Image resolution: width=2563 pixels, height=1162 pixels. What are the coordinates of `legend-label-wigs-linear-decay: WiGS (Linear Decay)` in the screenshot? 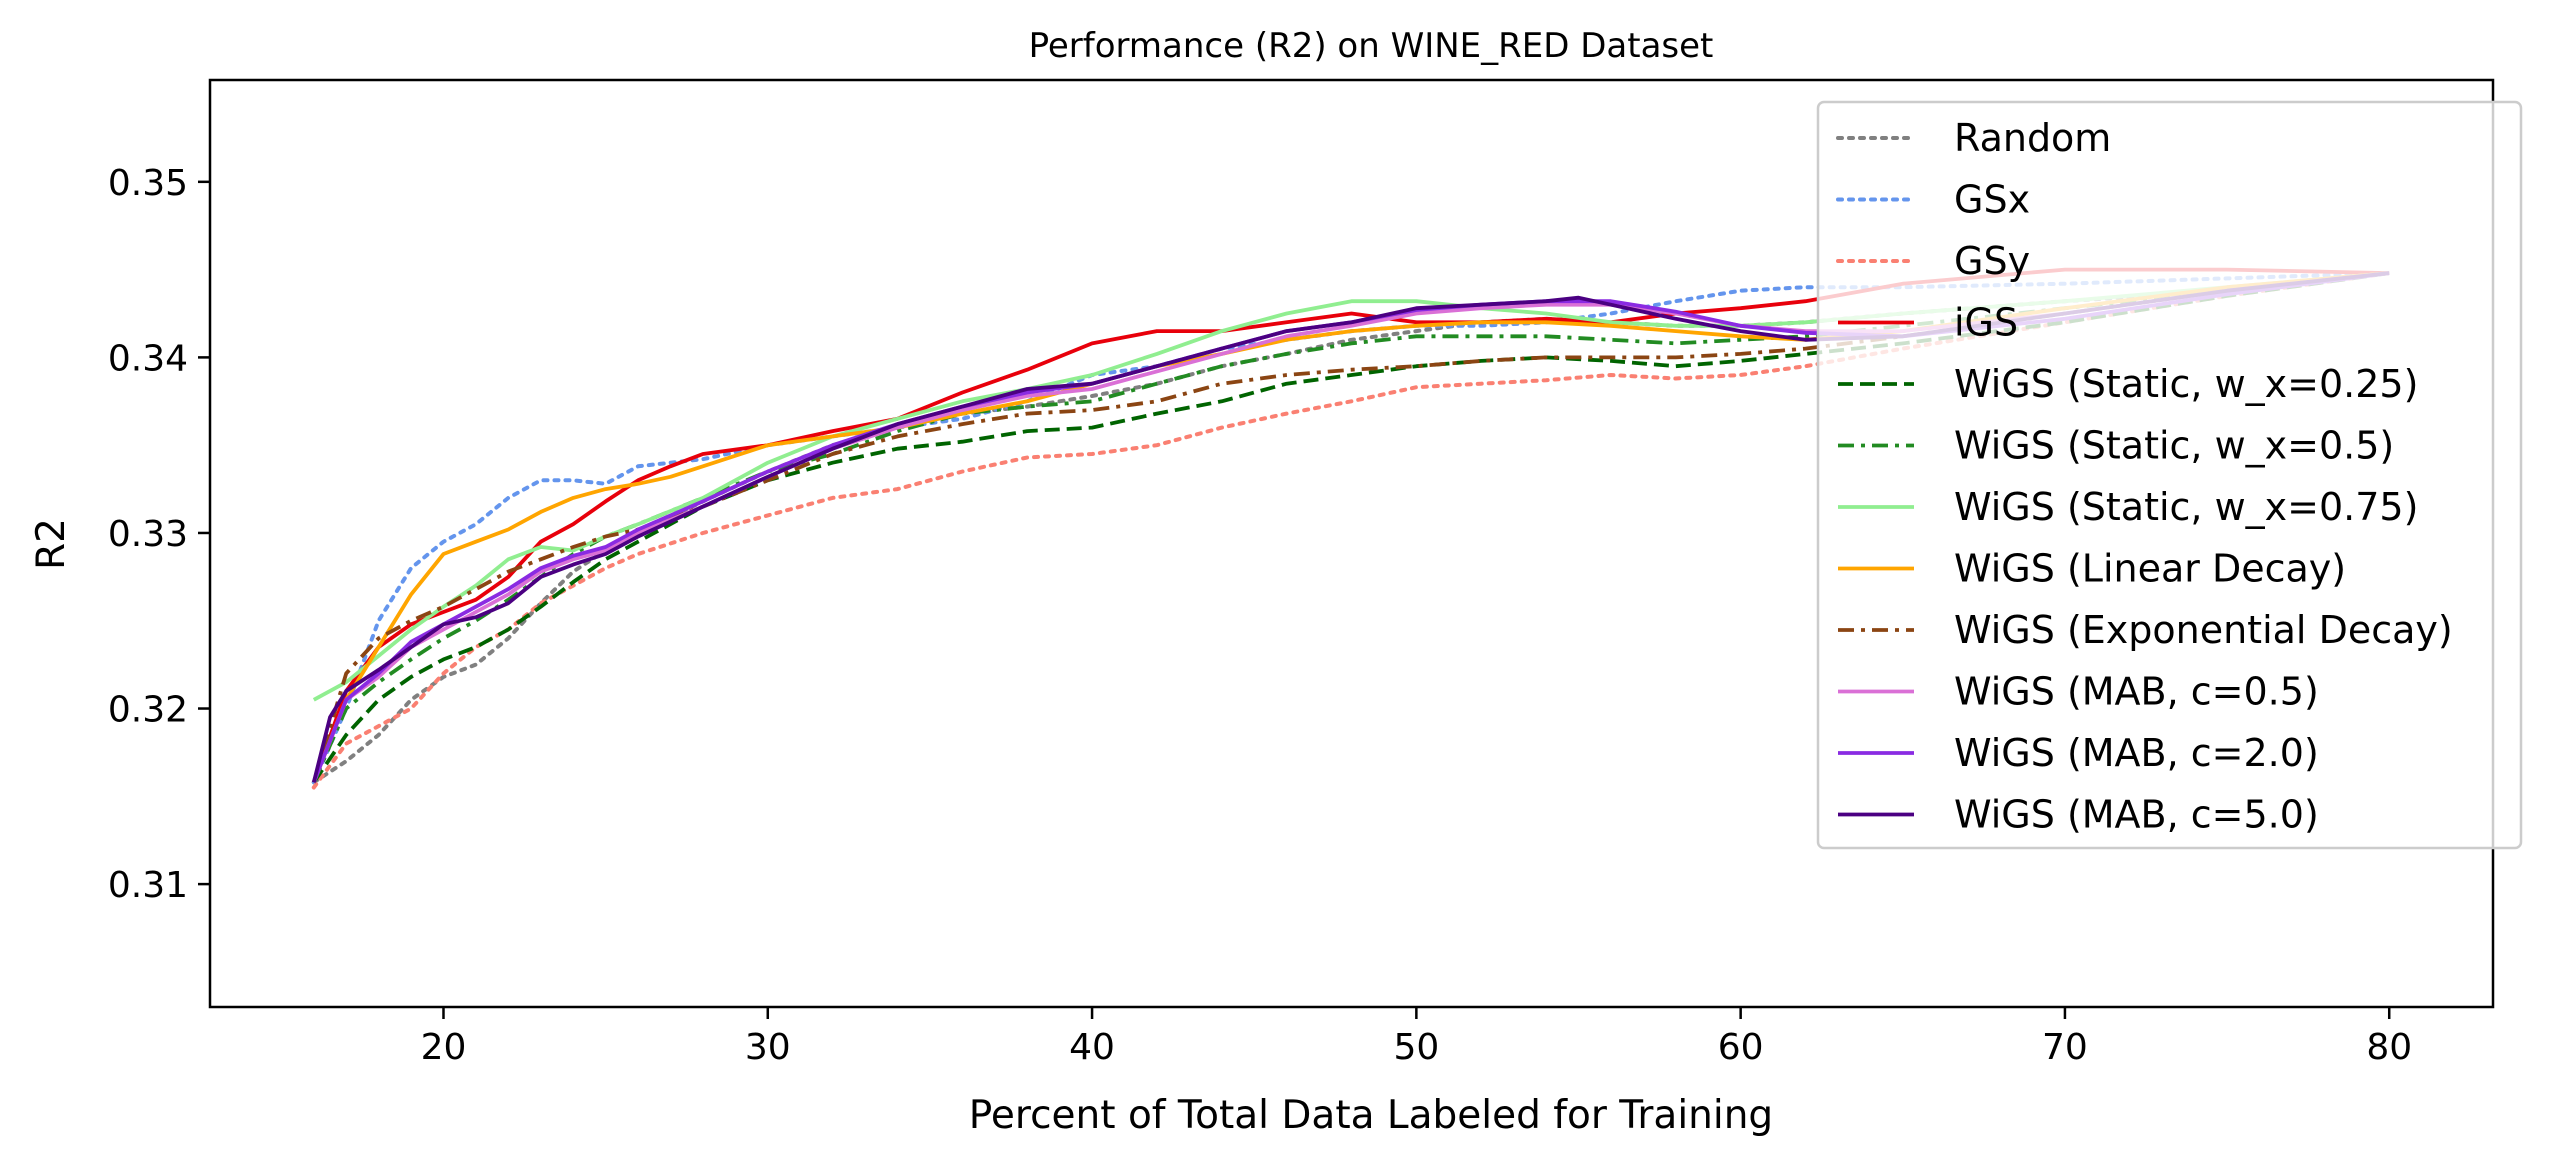 It's located at (2150, 569).